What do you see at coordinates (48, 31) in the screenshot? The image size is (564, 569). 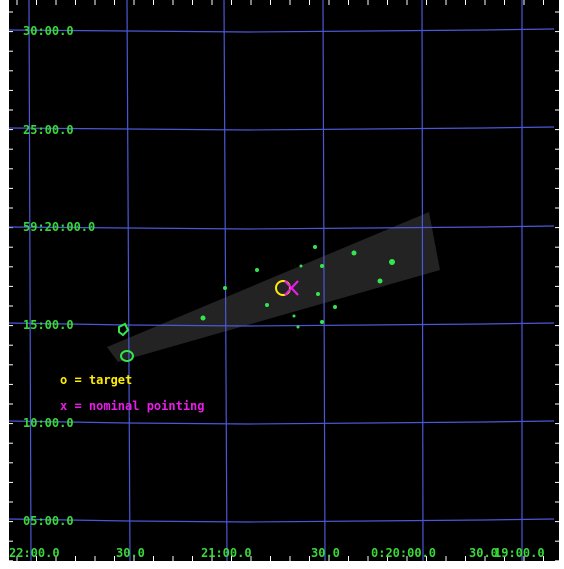 I see `dec-label: 30:00.0` at bounding box center [48, 31].